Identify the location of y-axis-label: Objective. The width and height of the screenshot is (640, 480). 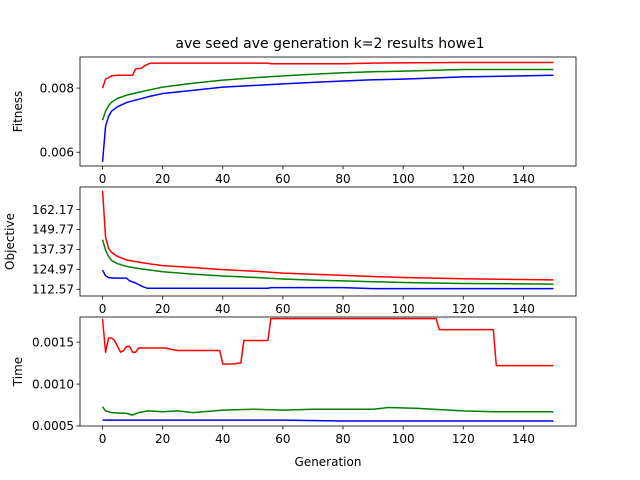
(10, 241).